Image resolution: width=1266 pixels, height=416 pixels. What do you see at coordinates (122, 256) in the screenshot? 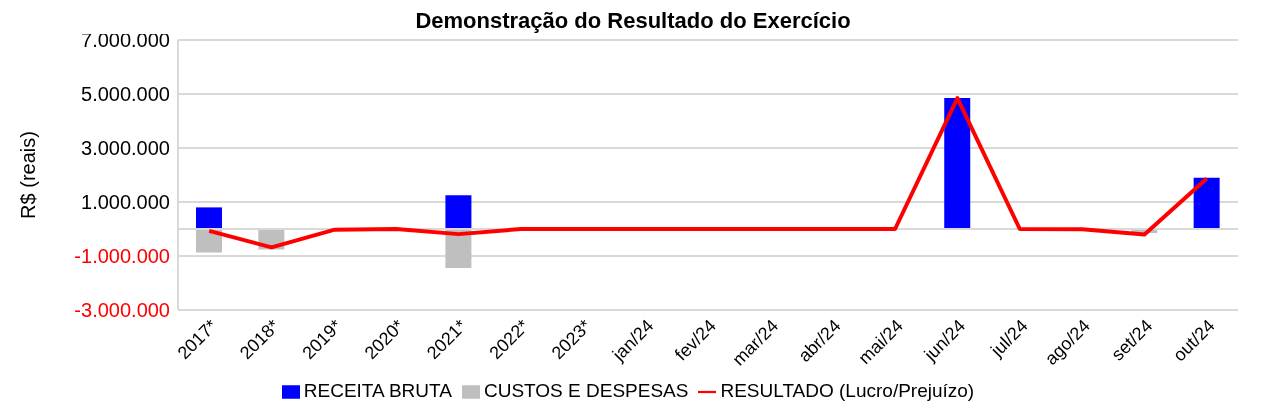
I see `y-tick-label: -1.000.000` at bounding box center [122, 256].